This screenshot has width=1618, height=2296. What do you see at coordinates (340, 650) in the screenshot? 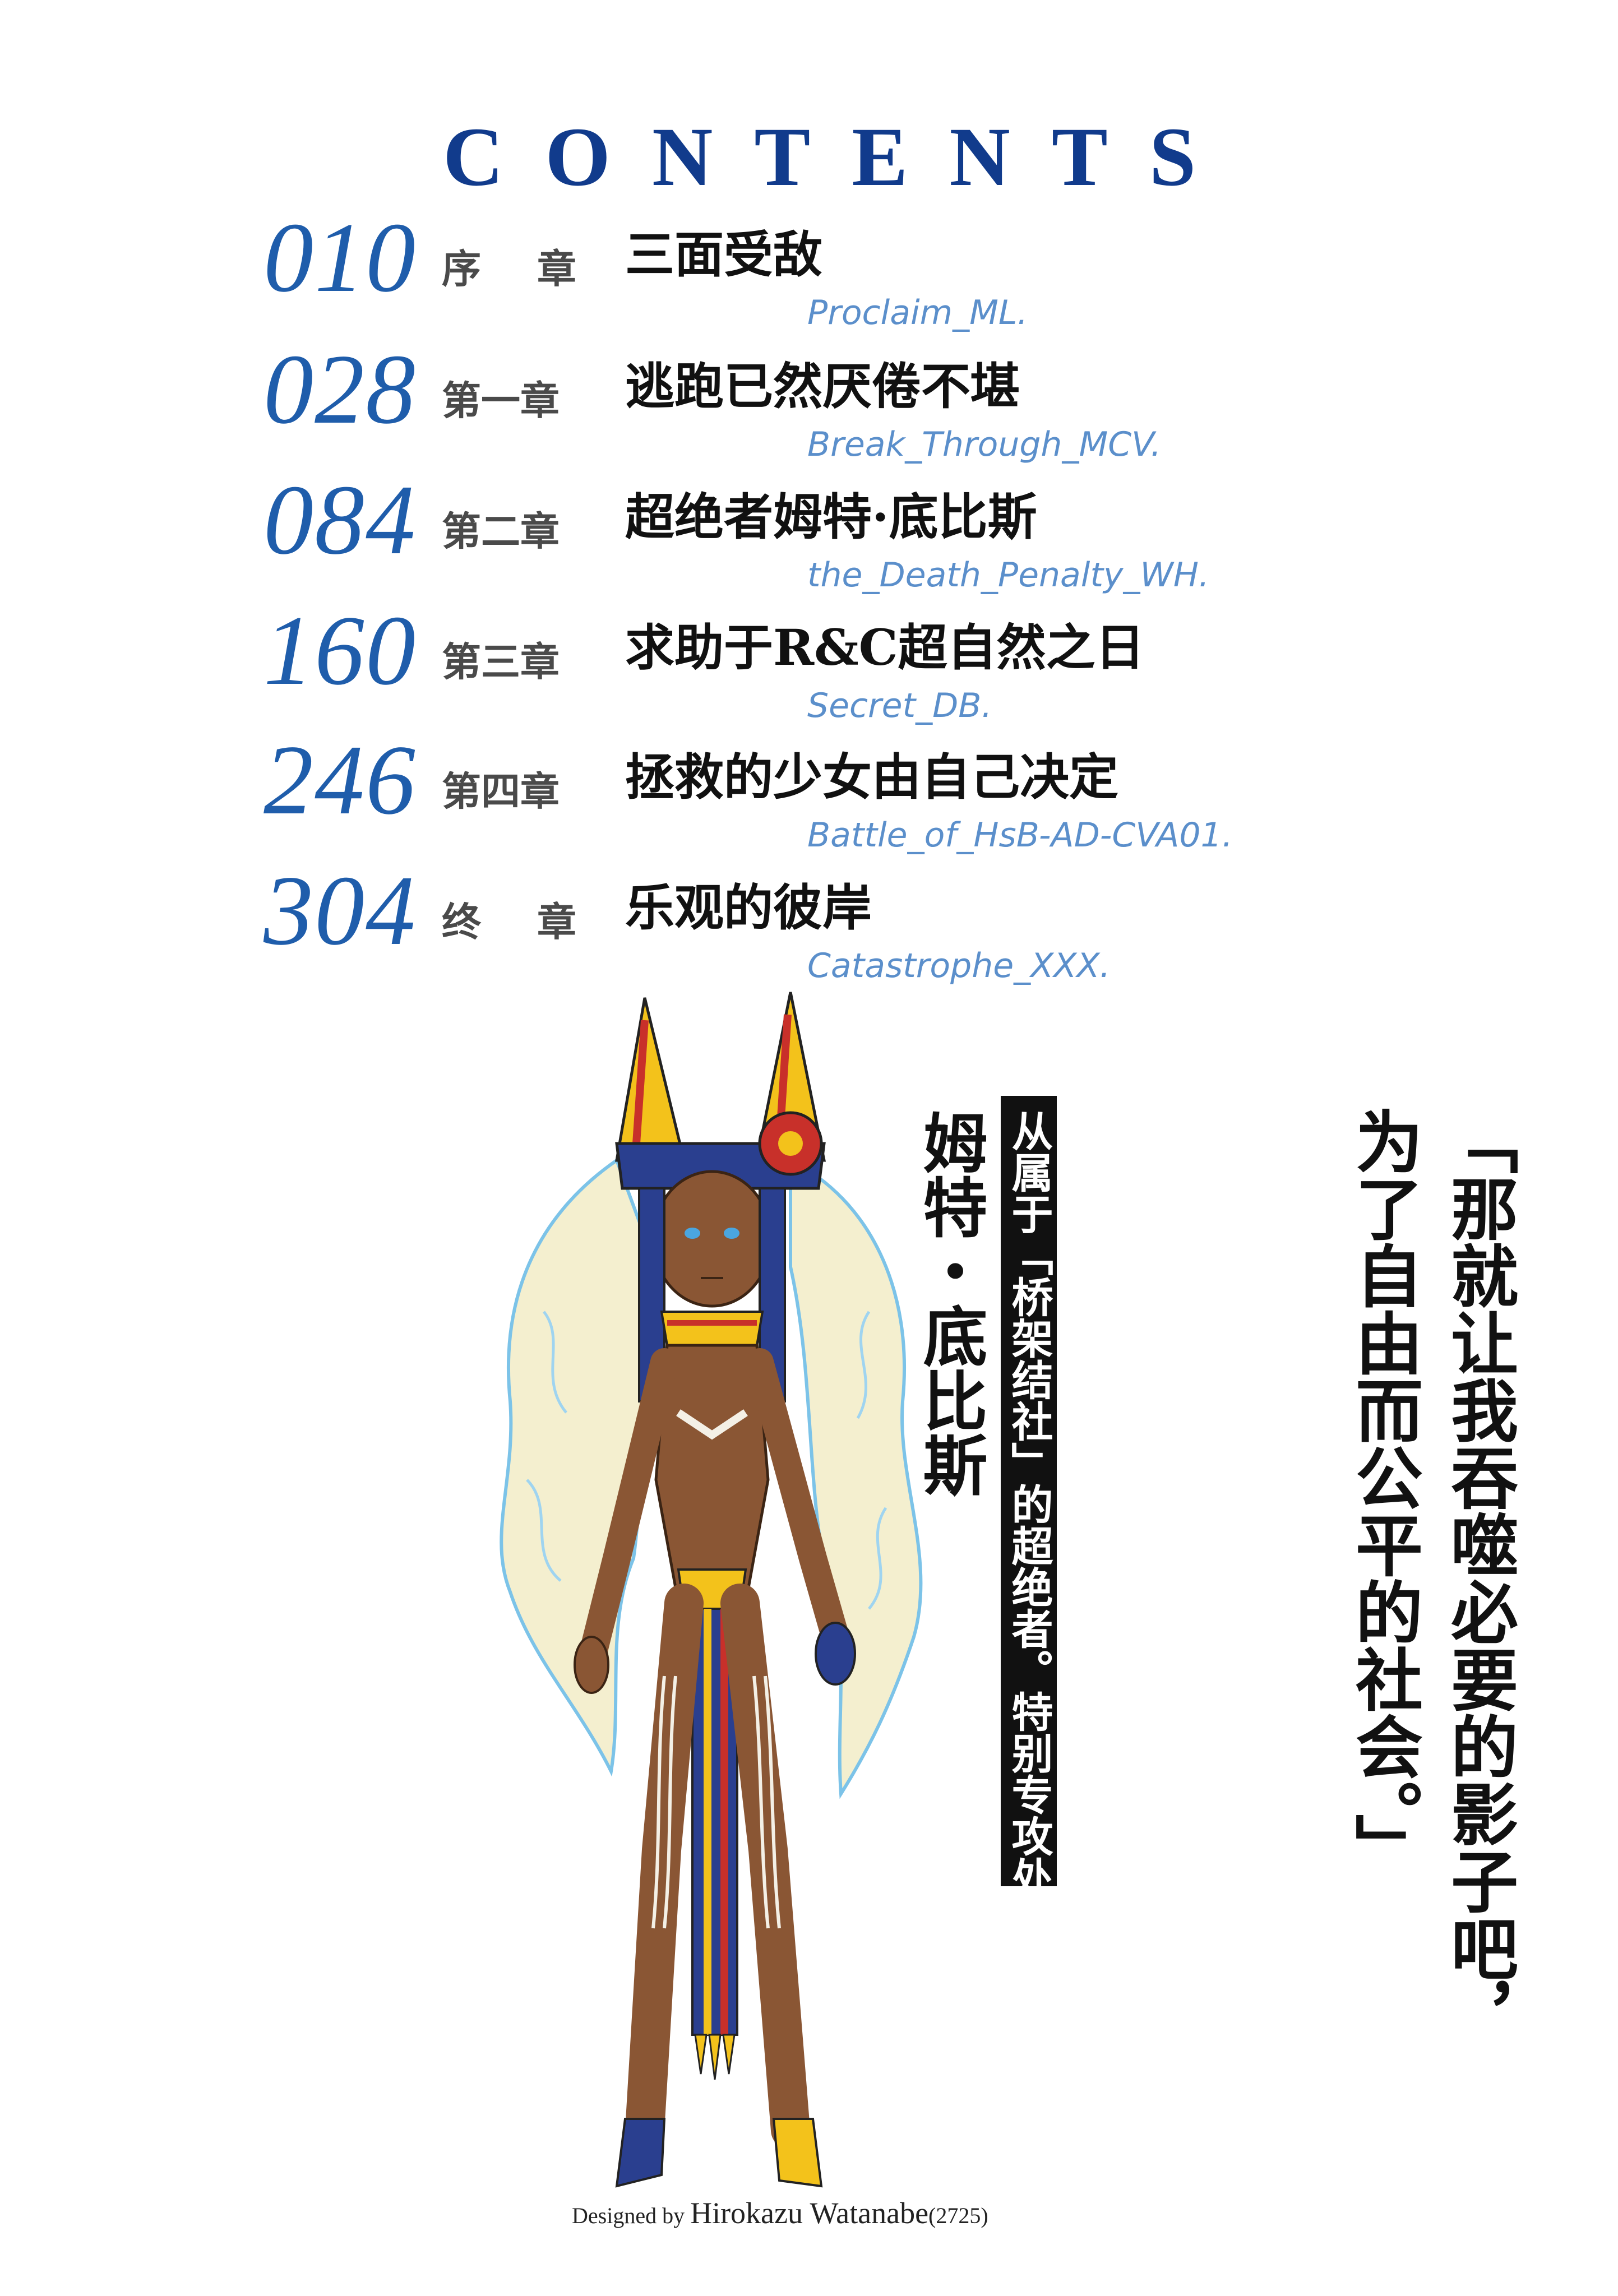
I see `page-number: 160` at bounding box center [340, 650].